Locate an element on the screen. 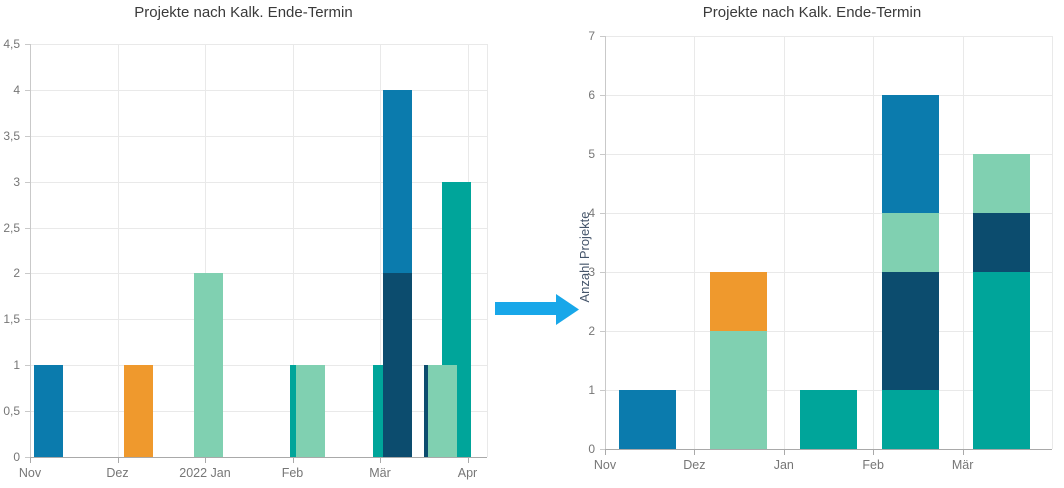 This screenshot has height=488, width=1064. bar-apr-mint is located at coordinates (442, 411).